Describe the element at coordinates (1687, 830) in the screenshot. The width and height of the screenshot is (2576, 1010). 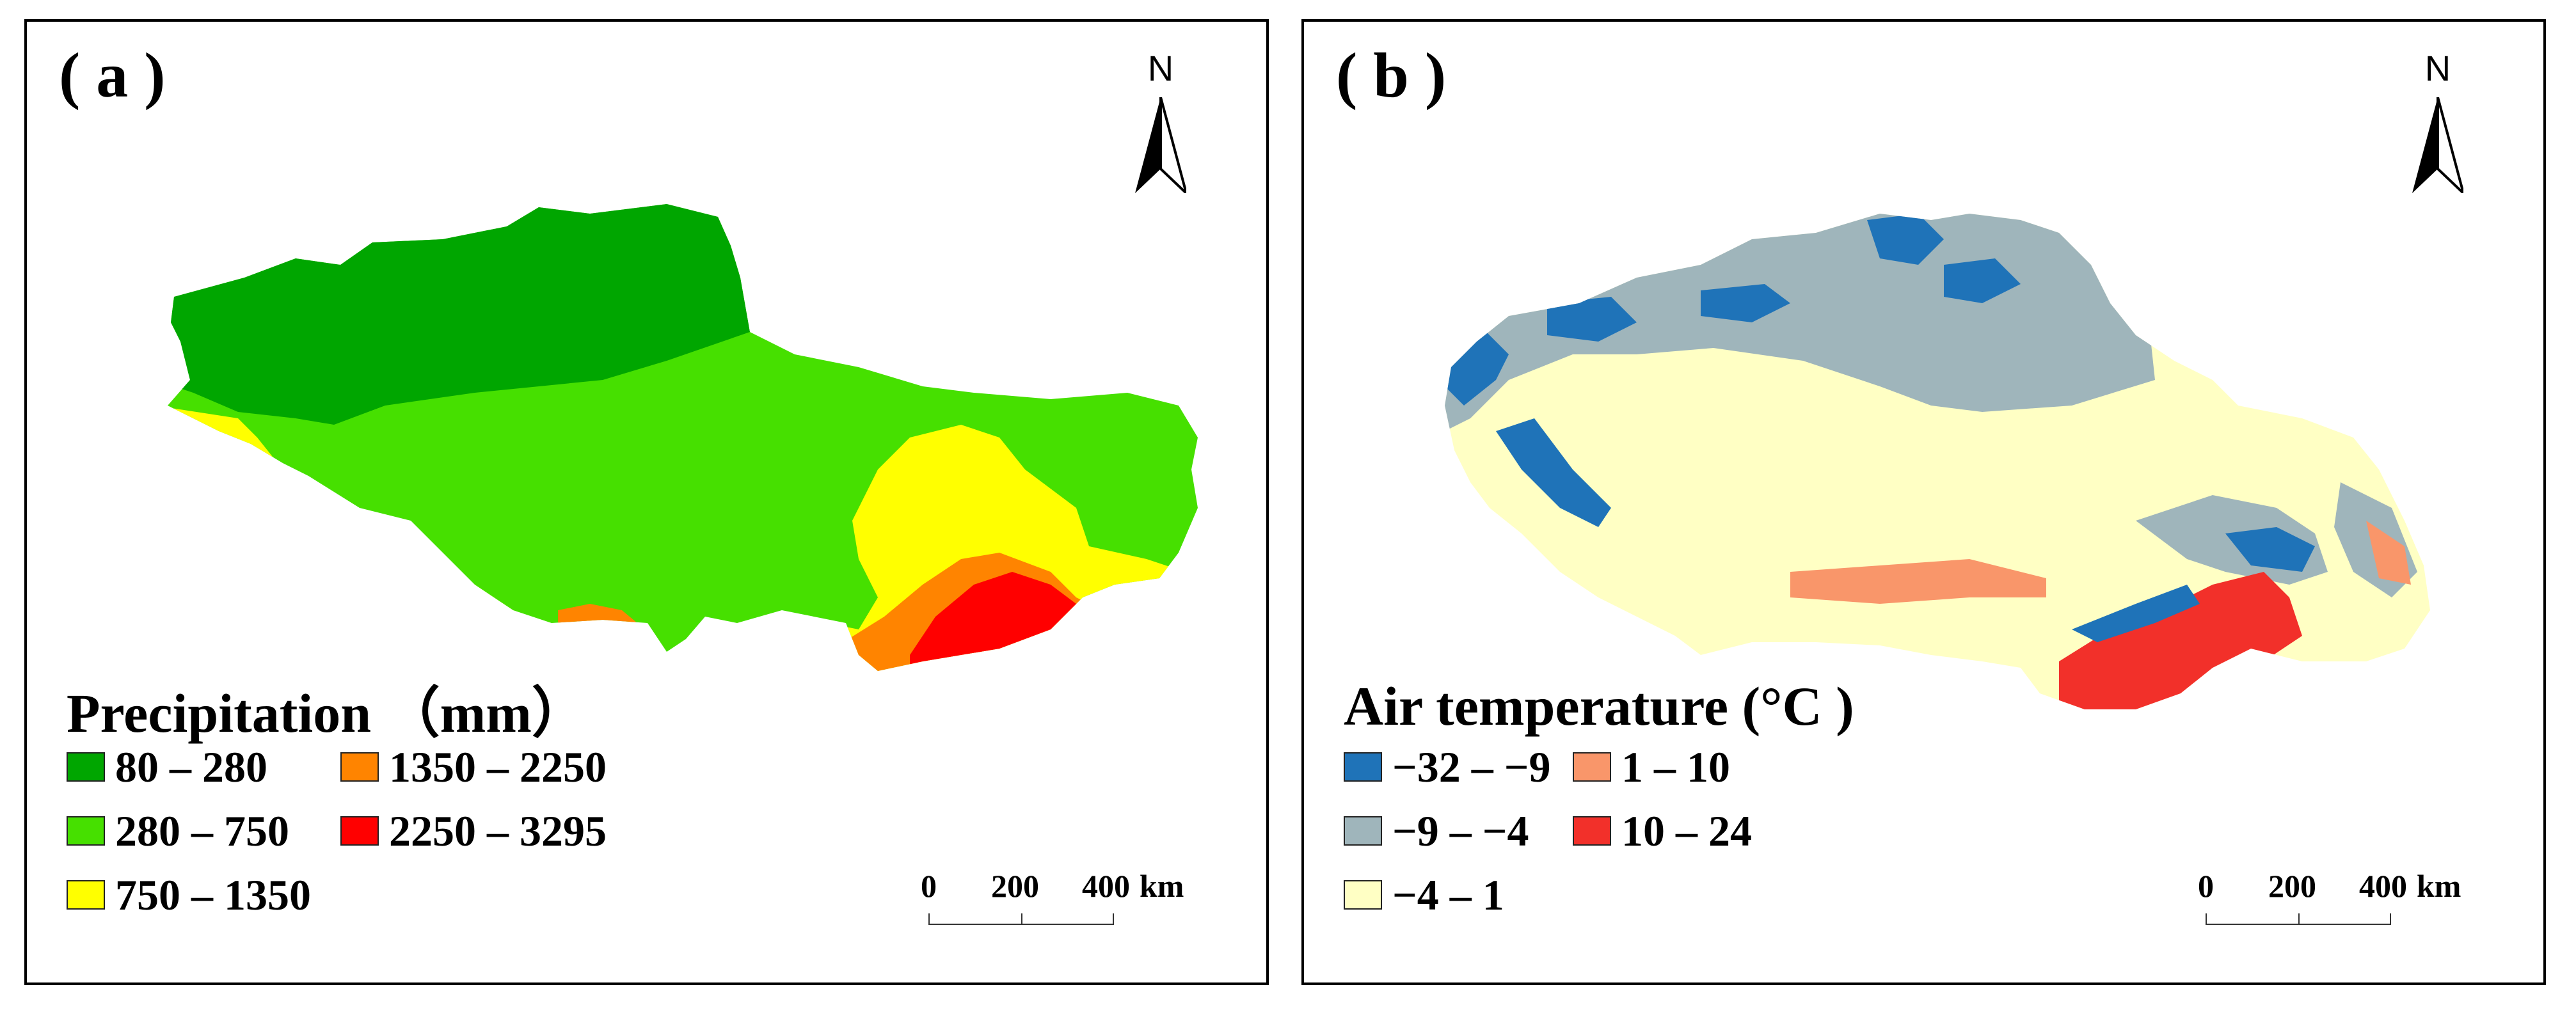
I see `legend-label: 10 – 24` at that location.